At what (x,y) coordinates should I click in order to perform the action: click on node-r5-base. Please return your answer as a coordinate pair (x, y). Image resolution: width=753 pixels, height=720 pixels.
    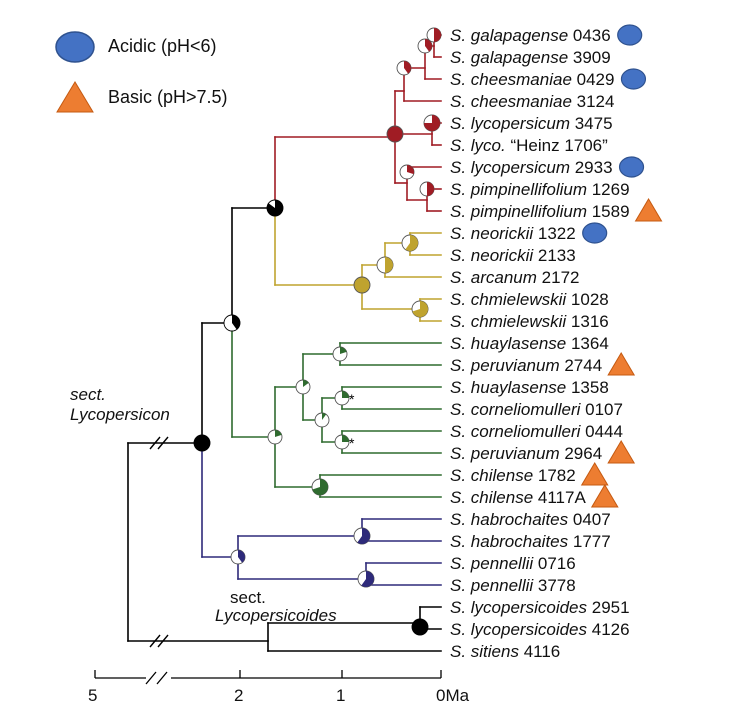
    Looking at the image, I should click on (395, 134).